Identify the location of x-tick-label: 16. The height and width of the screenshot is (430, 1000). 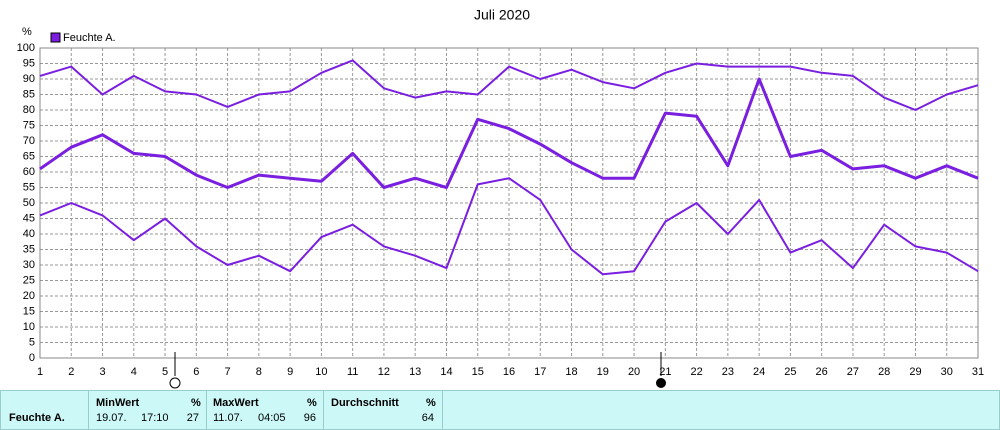
(509, 372).